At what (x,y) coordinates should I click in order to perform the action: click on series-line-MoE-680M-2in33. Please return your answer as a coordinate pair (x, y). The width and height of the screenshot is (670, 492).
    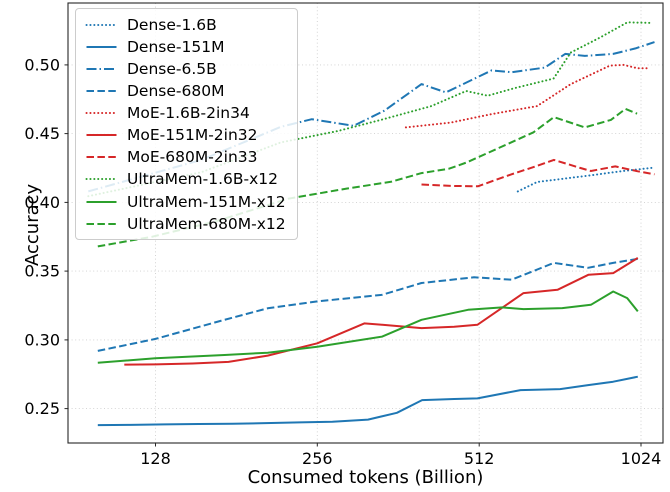
    Looking at the image, I should click on (538, 173).